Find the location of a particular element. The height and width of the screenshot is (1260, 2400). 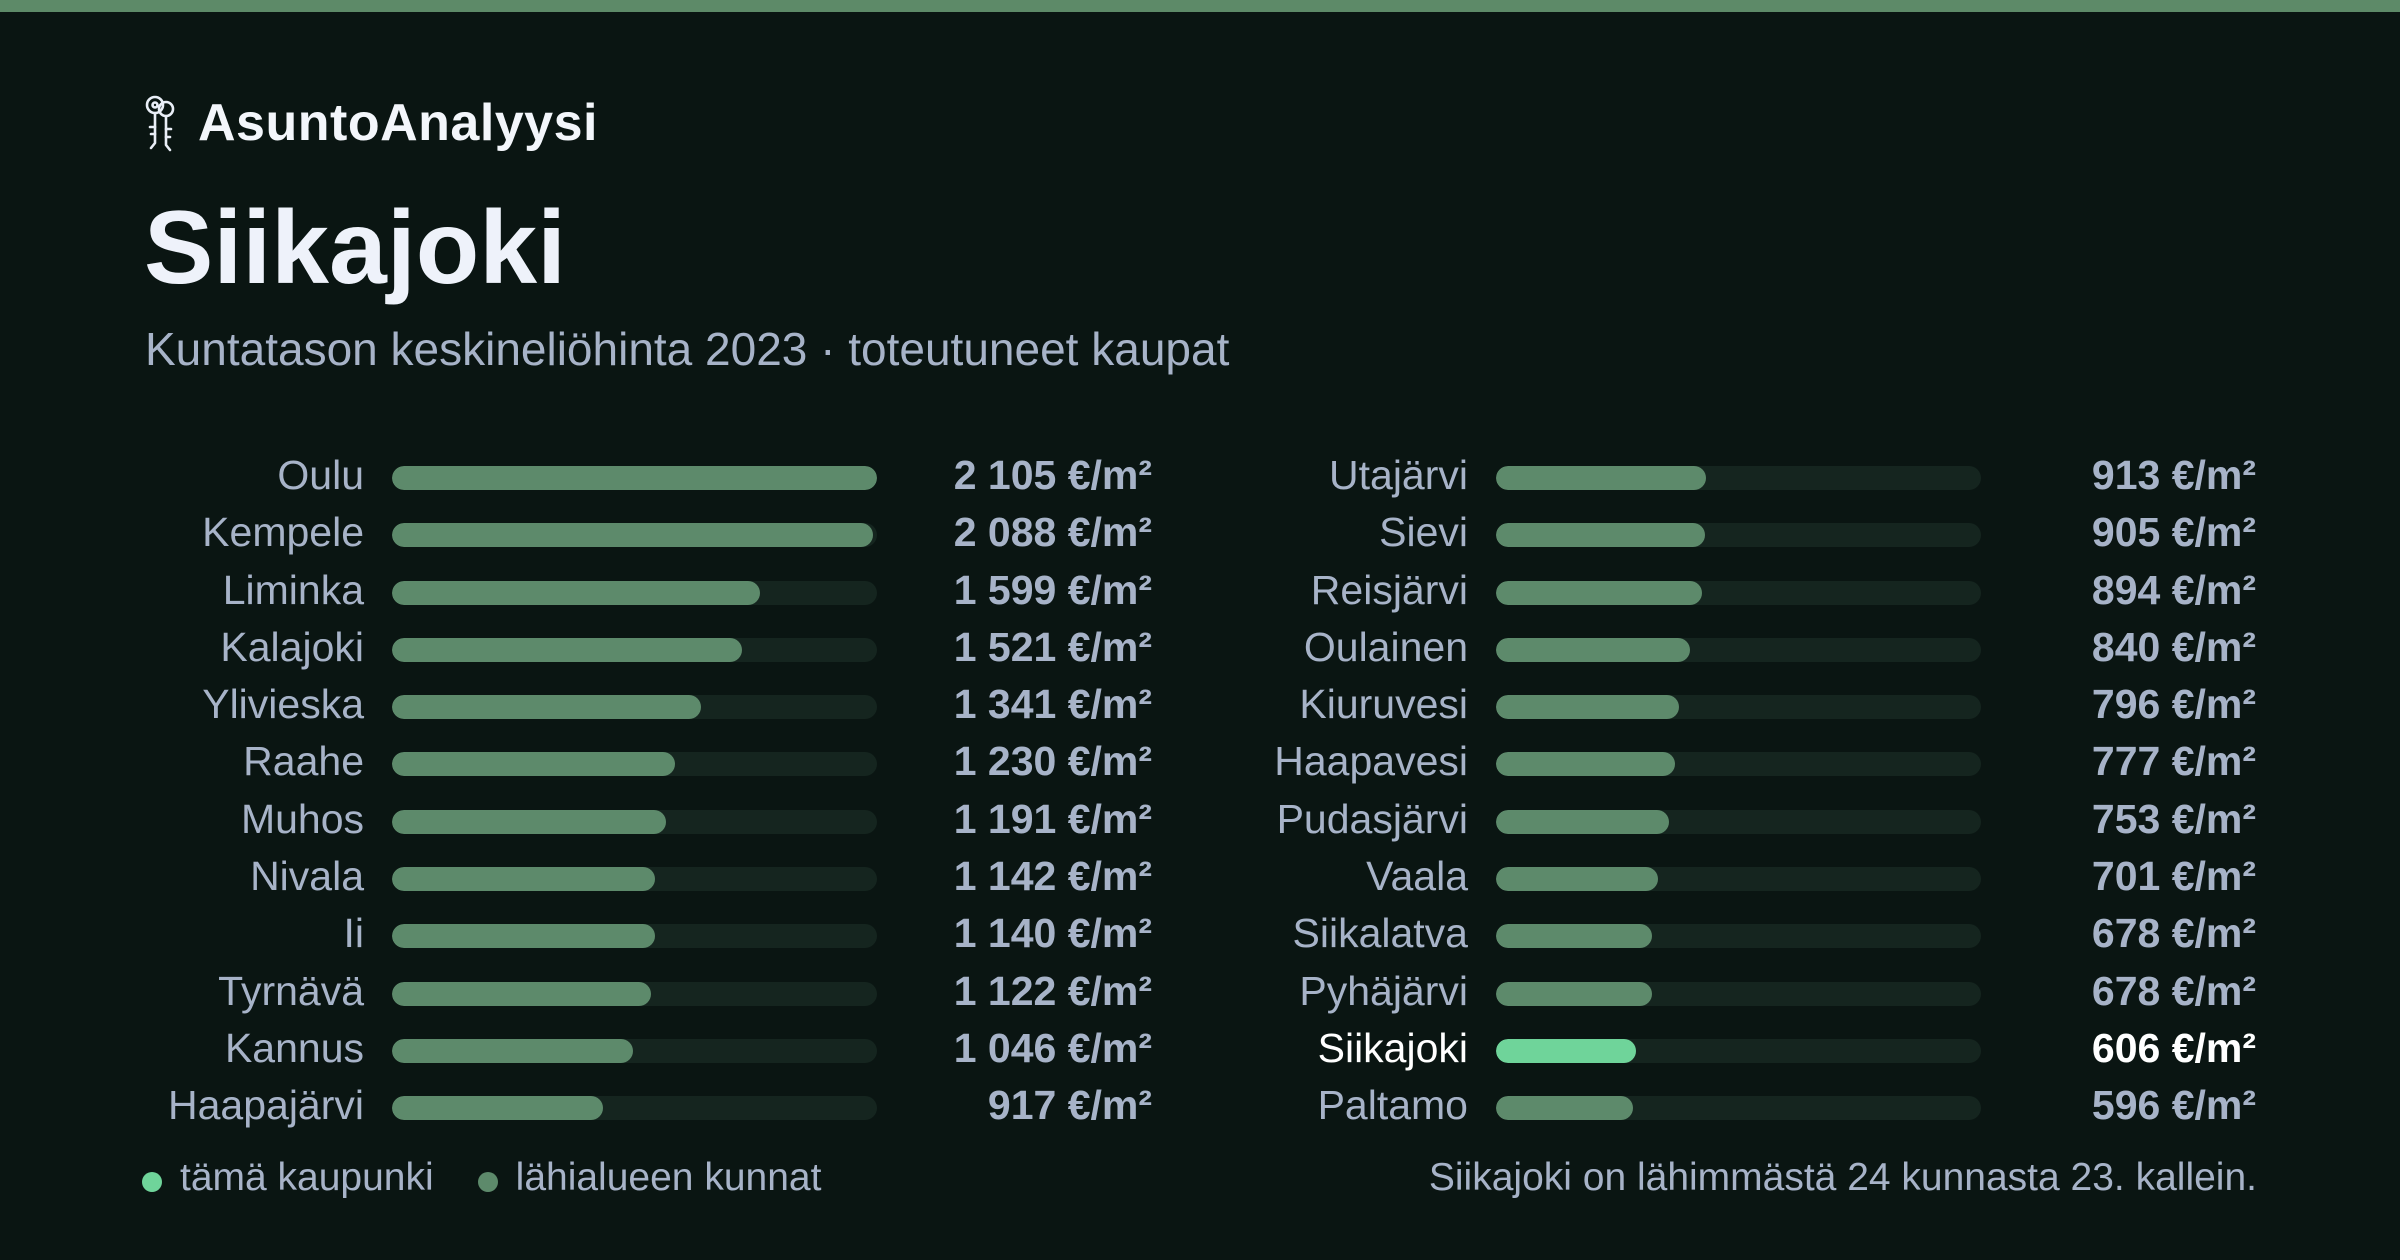

bar-category-label: Oulainen is located at coordinates (1385, 646).